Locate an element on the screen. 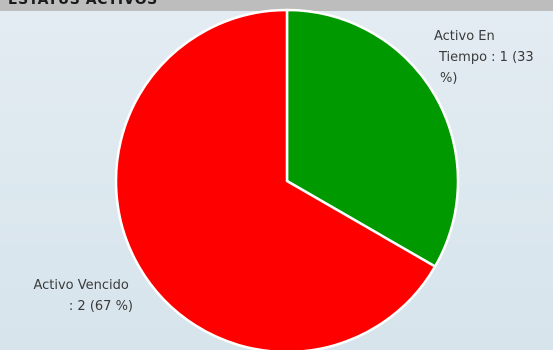 This screenshot has width=553, height=350. slice-label-activo-en-tiempo: Activo En Tiempo : 1 (33 %) is located at coordinates (486, 57).